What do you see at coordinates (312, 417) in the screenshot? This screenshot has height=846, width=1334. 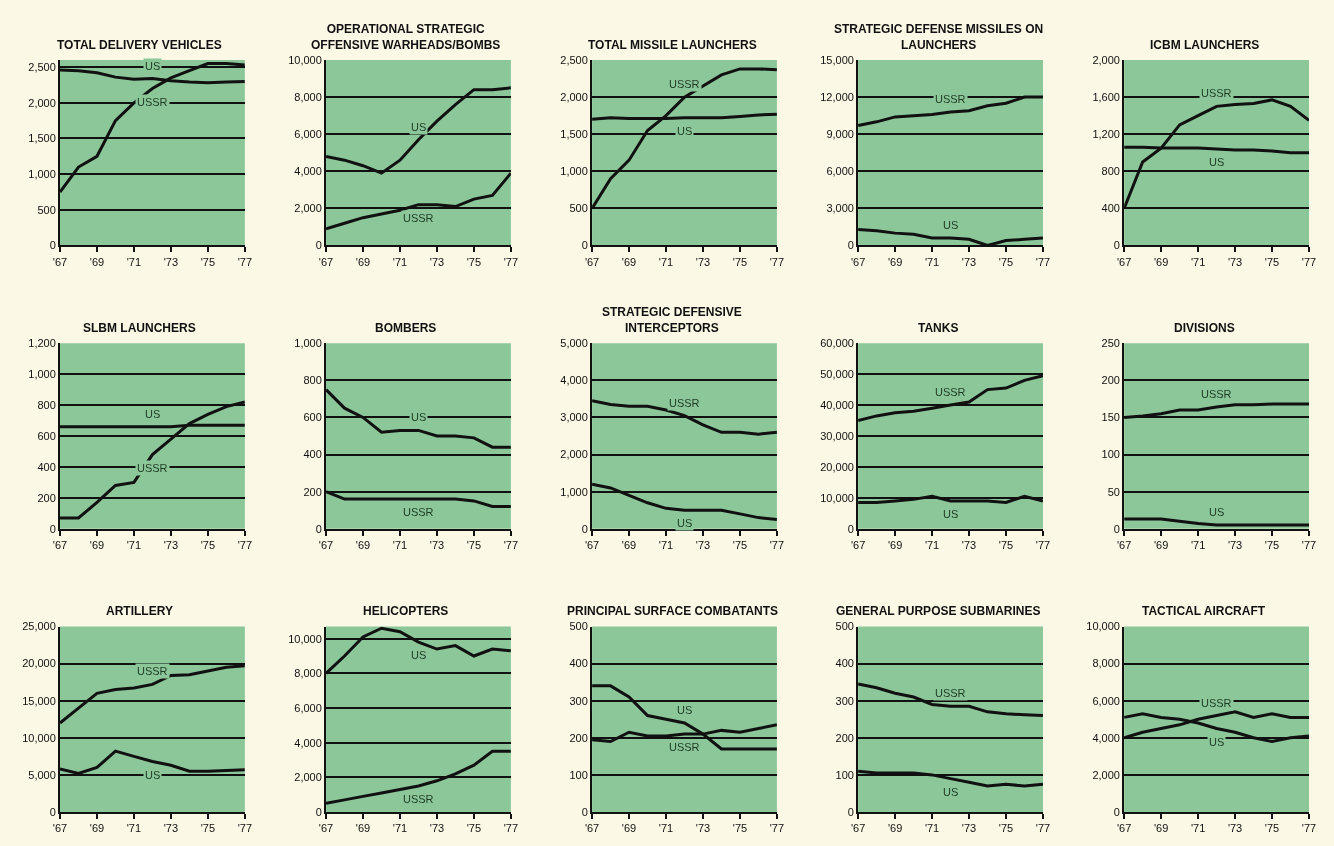 I see `y-tick-label: 600` at bounding box center [312, 417].